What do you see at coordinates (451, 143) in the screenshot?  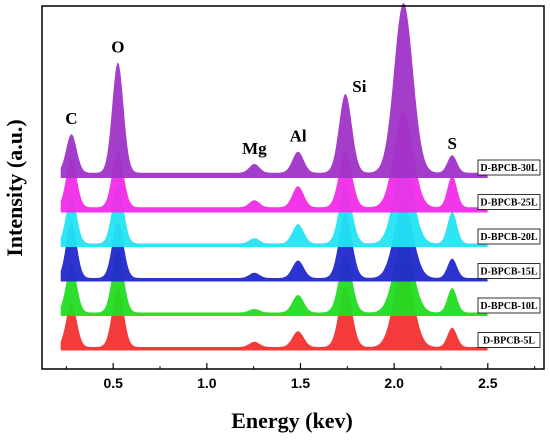 I see `peak-label-s: S` at bounding box center [451, 143].